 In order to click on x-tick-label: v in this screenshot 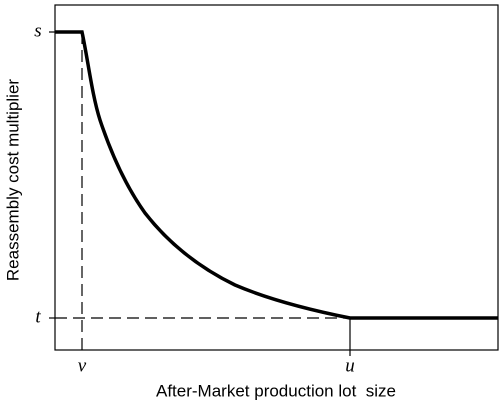, I will do `click(82, 365)`.